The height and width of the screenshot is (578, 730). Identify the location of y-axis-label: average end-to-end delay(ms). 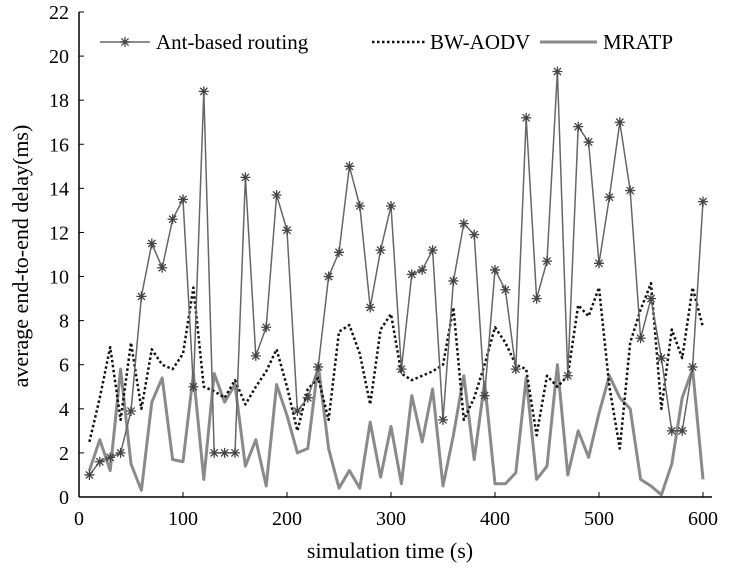
(20, 256).